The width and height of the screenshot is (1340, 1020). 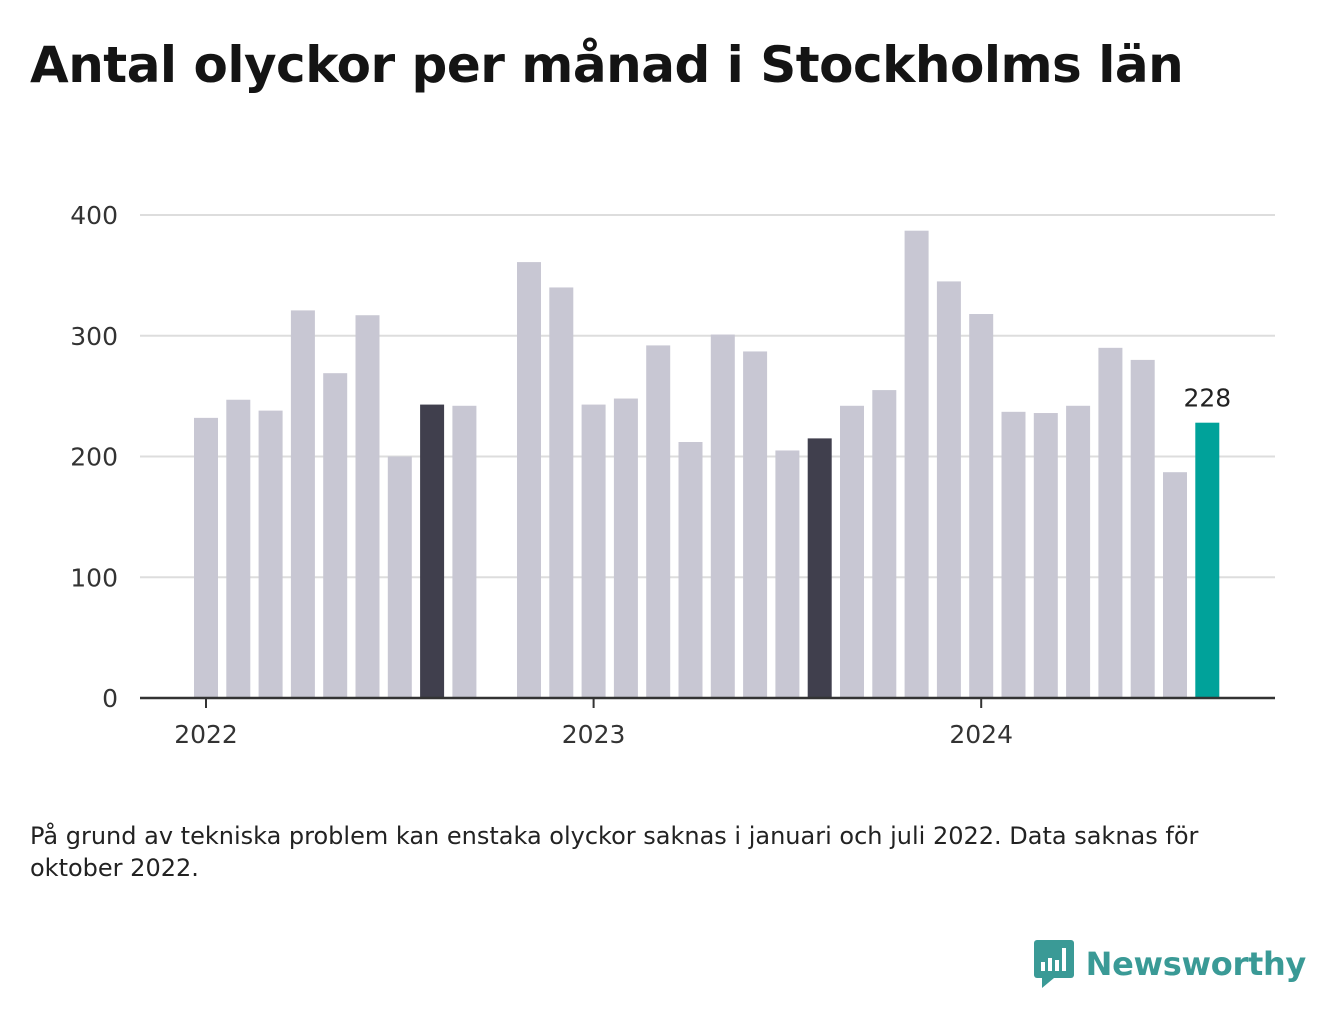 I want to click on y-tick-label: 0, so click(x=110, y=698).